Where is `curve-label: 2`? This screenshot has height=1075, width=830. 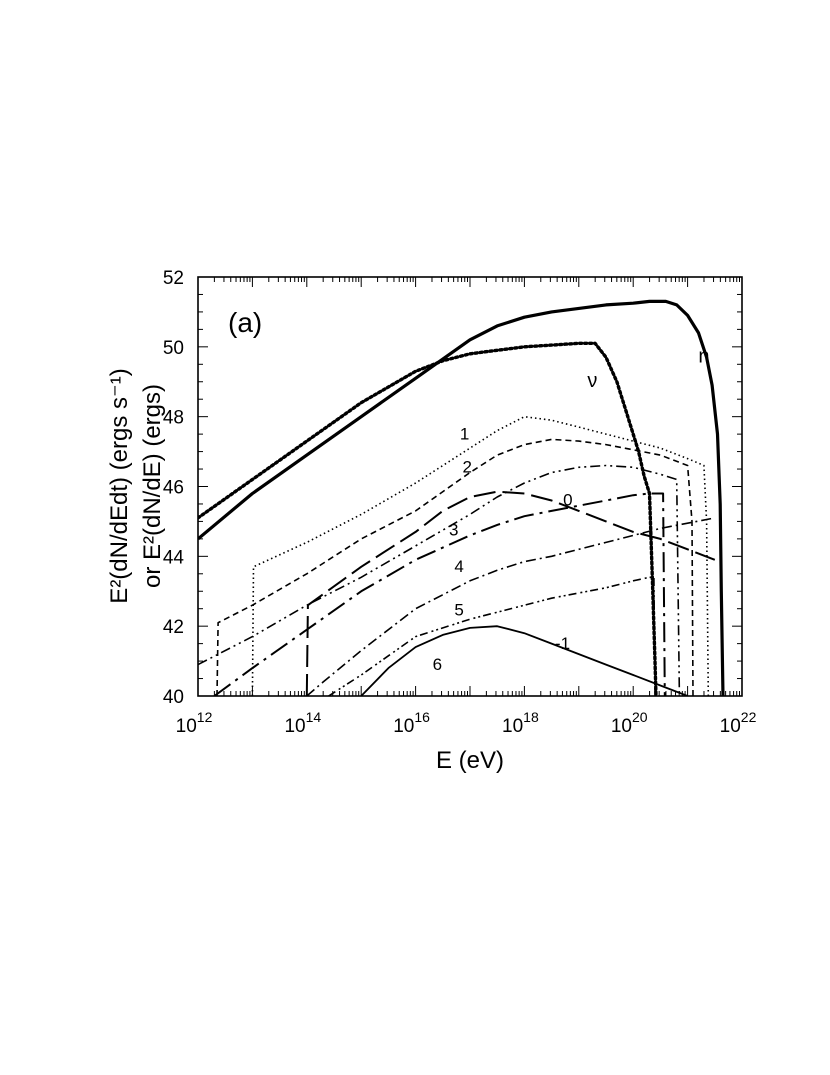
curve-label: 2 is located at coordinates (467, 467).